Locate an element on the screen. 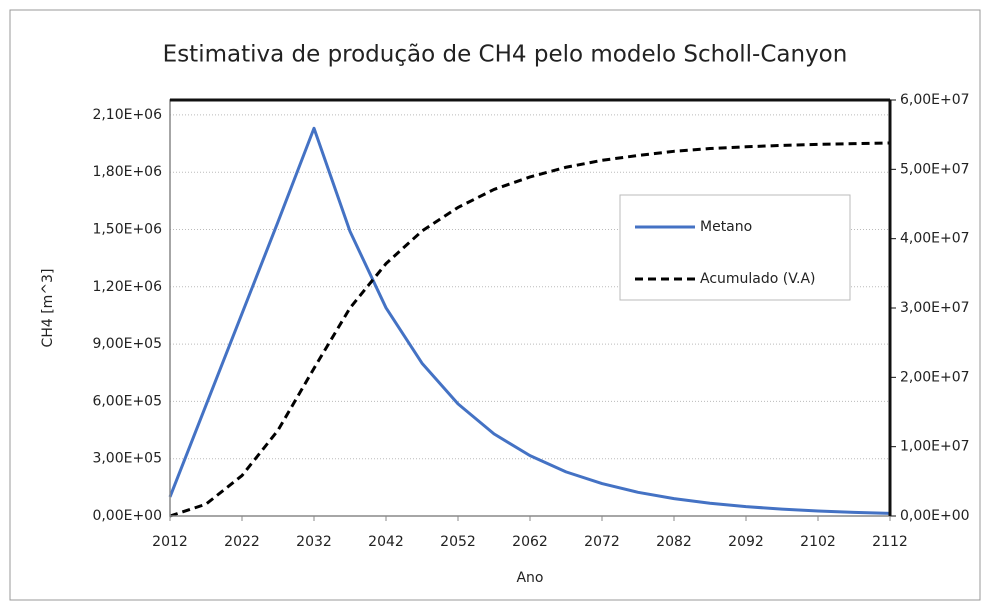 The image size is (992, 610). y2-tick-label: 6,00E+07 is located at coordinates (935, 100).